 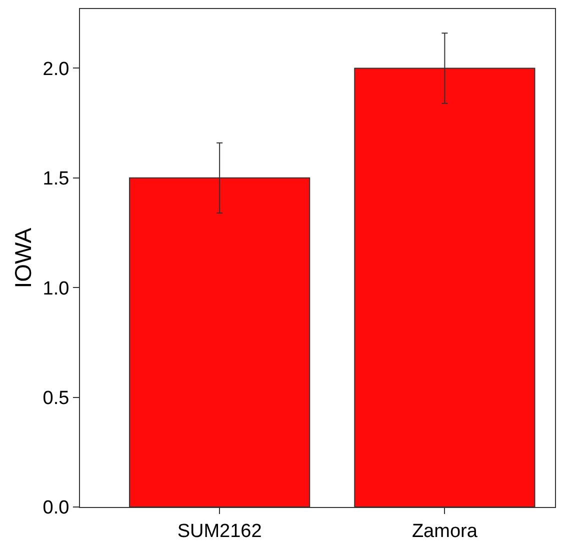 I want to click on y-tick-label: 1.5, so click(x=56, y=179).